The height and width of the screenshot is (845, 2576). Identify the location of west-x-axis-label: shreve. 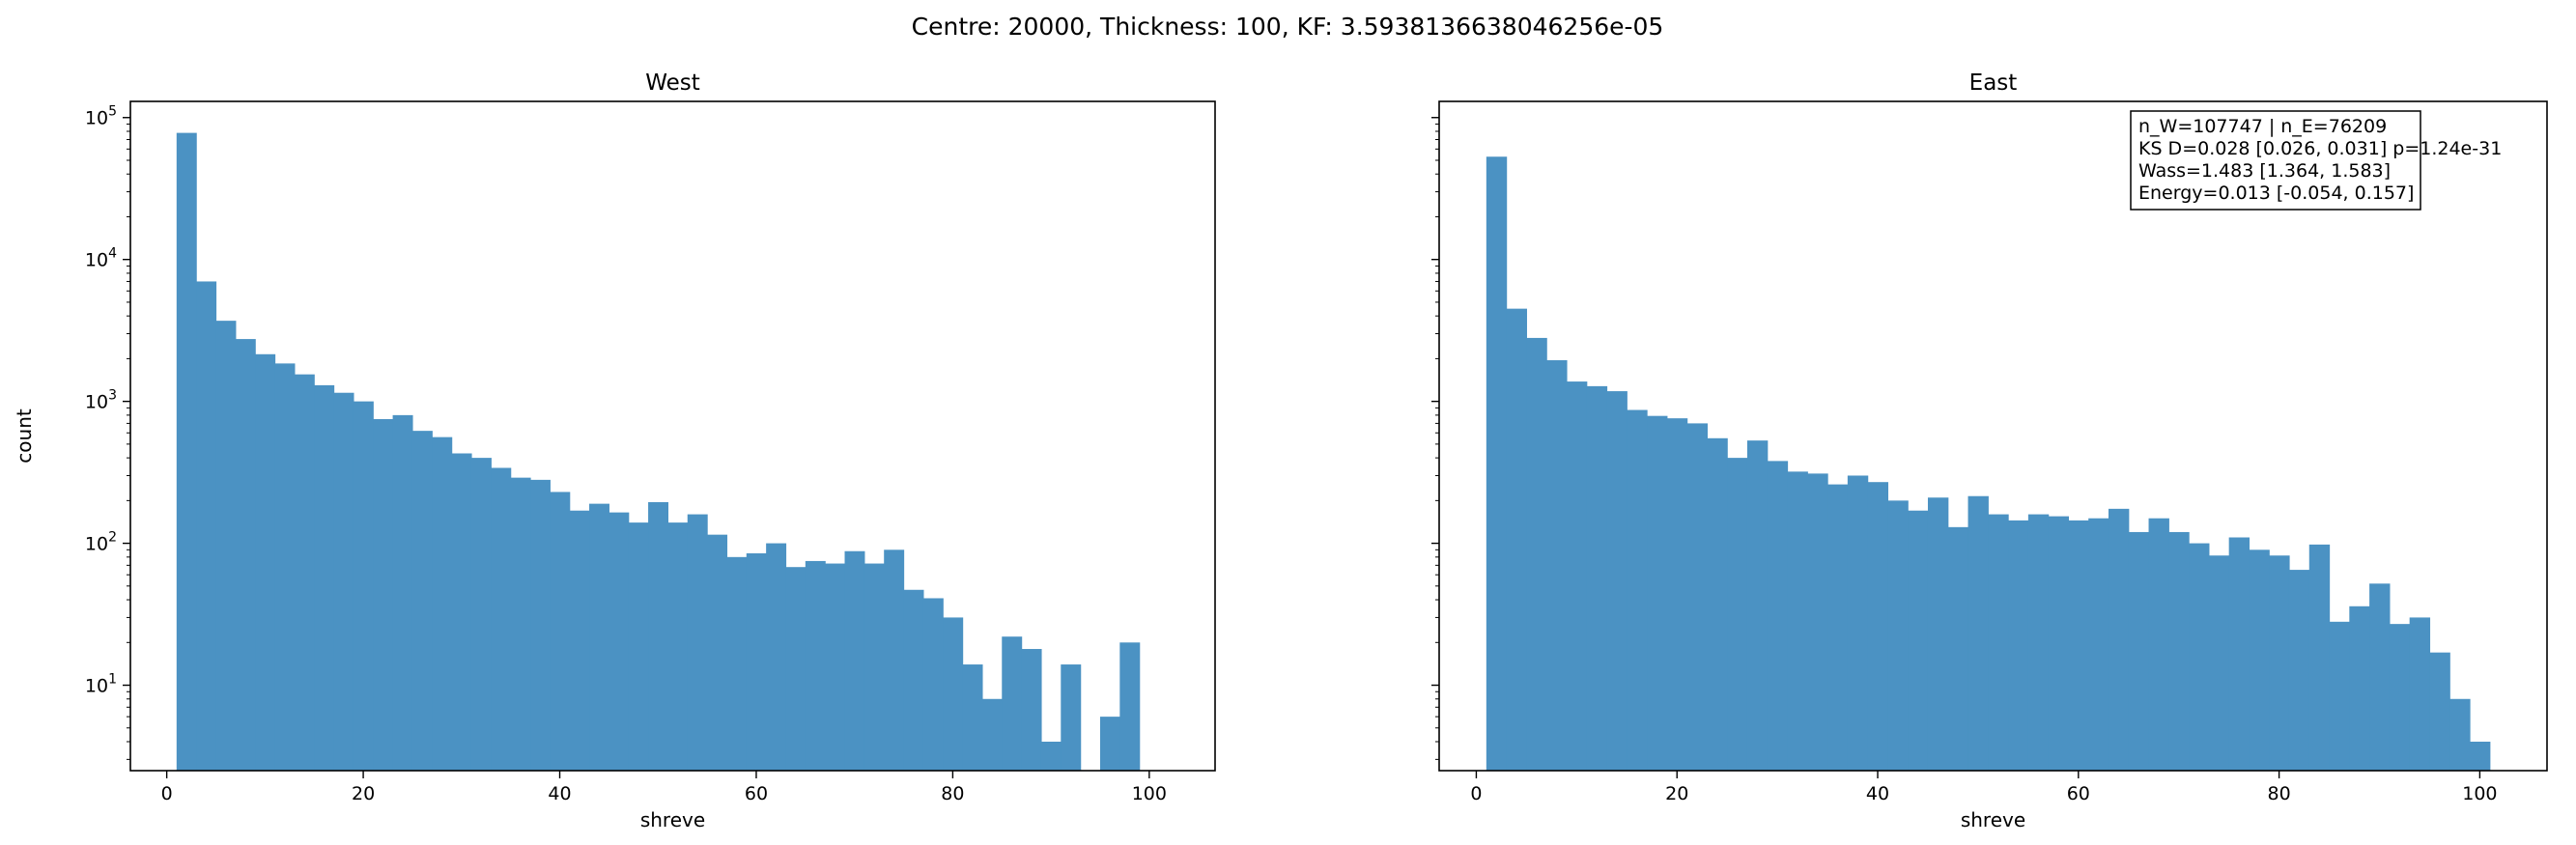
(672, 819).